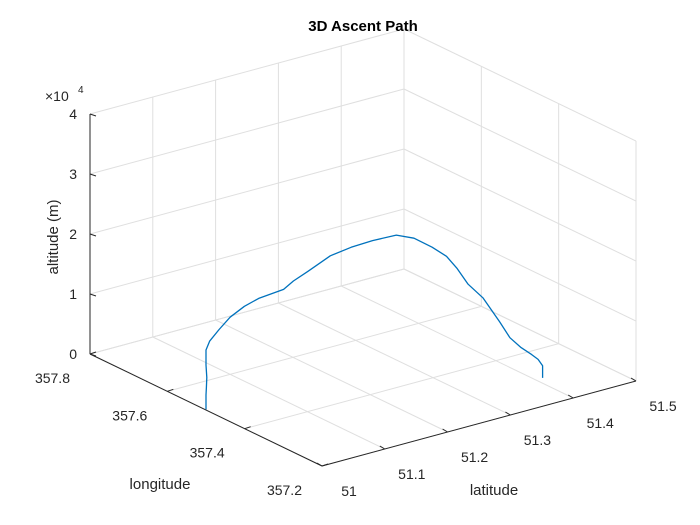 The width and height of the screenshot is (700, 525). Describe the element at coordinates (600, 423) in the screenshot. I see `x-tick-label: 51.4` at that location.